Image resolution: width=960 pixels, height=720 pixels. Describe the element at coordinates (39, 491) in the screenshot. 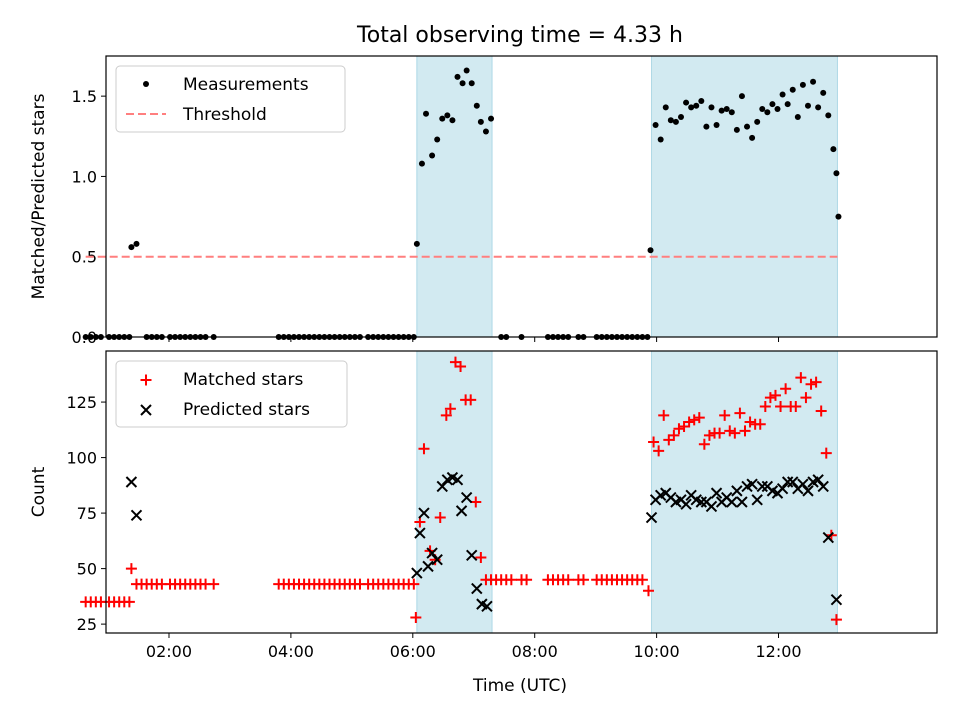

I see `y-axis-label: Count` at that location.